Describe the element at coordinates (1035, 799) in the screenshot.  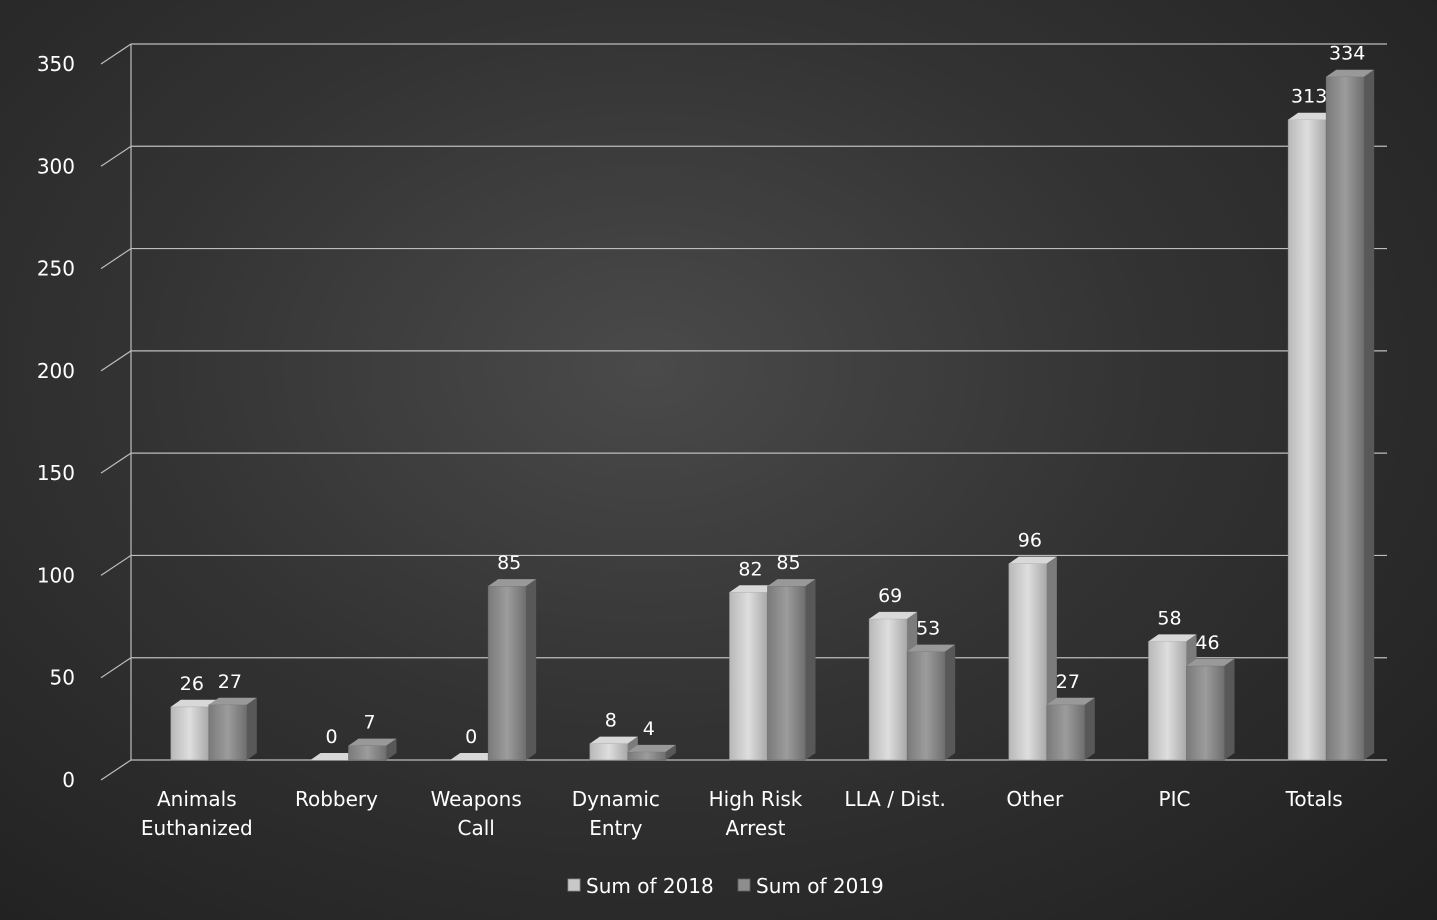
I see `x-category-label: Other` at that location.